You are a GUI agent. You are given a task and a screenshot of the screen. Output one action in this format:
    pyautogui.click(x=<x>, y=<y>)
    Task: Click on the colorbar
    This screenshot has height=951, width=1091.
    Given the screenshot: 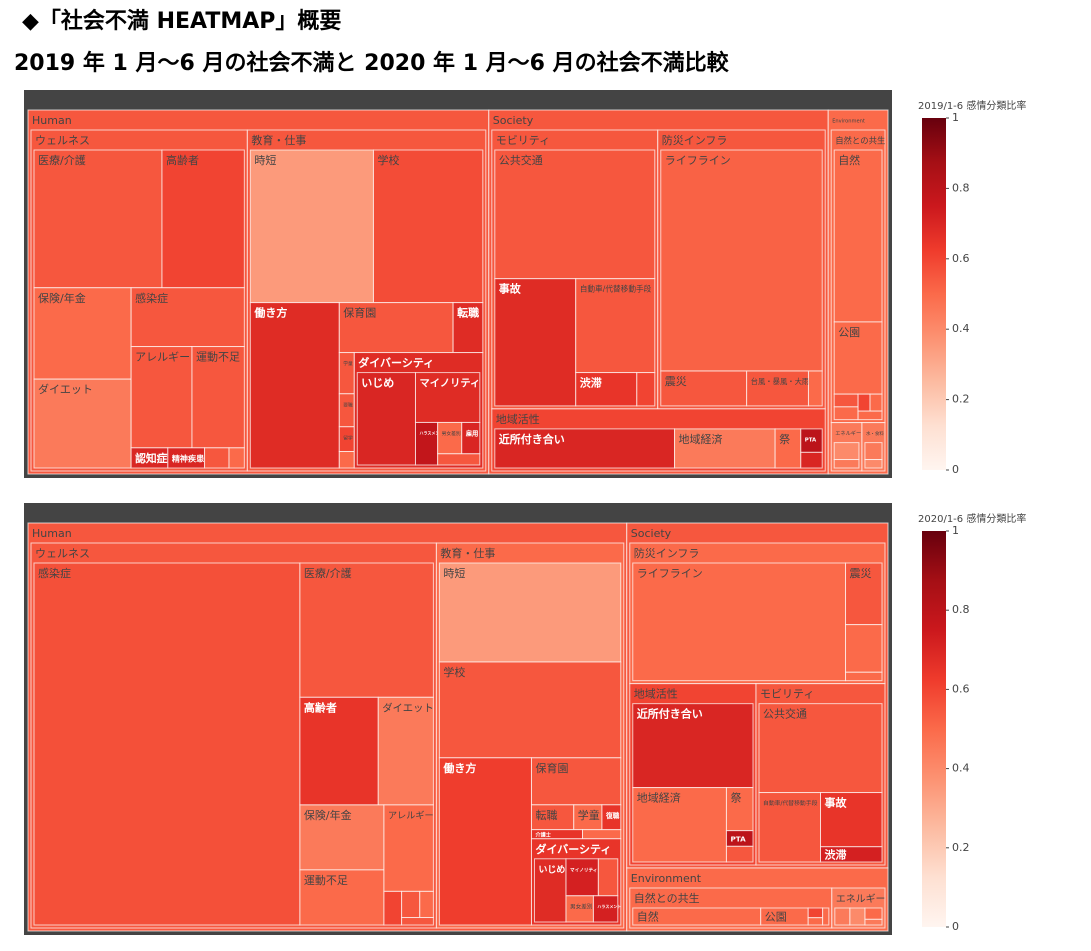 What is the action you would take?
    pyautogui.click(x=934, y=729)
    